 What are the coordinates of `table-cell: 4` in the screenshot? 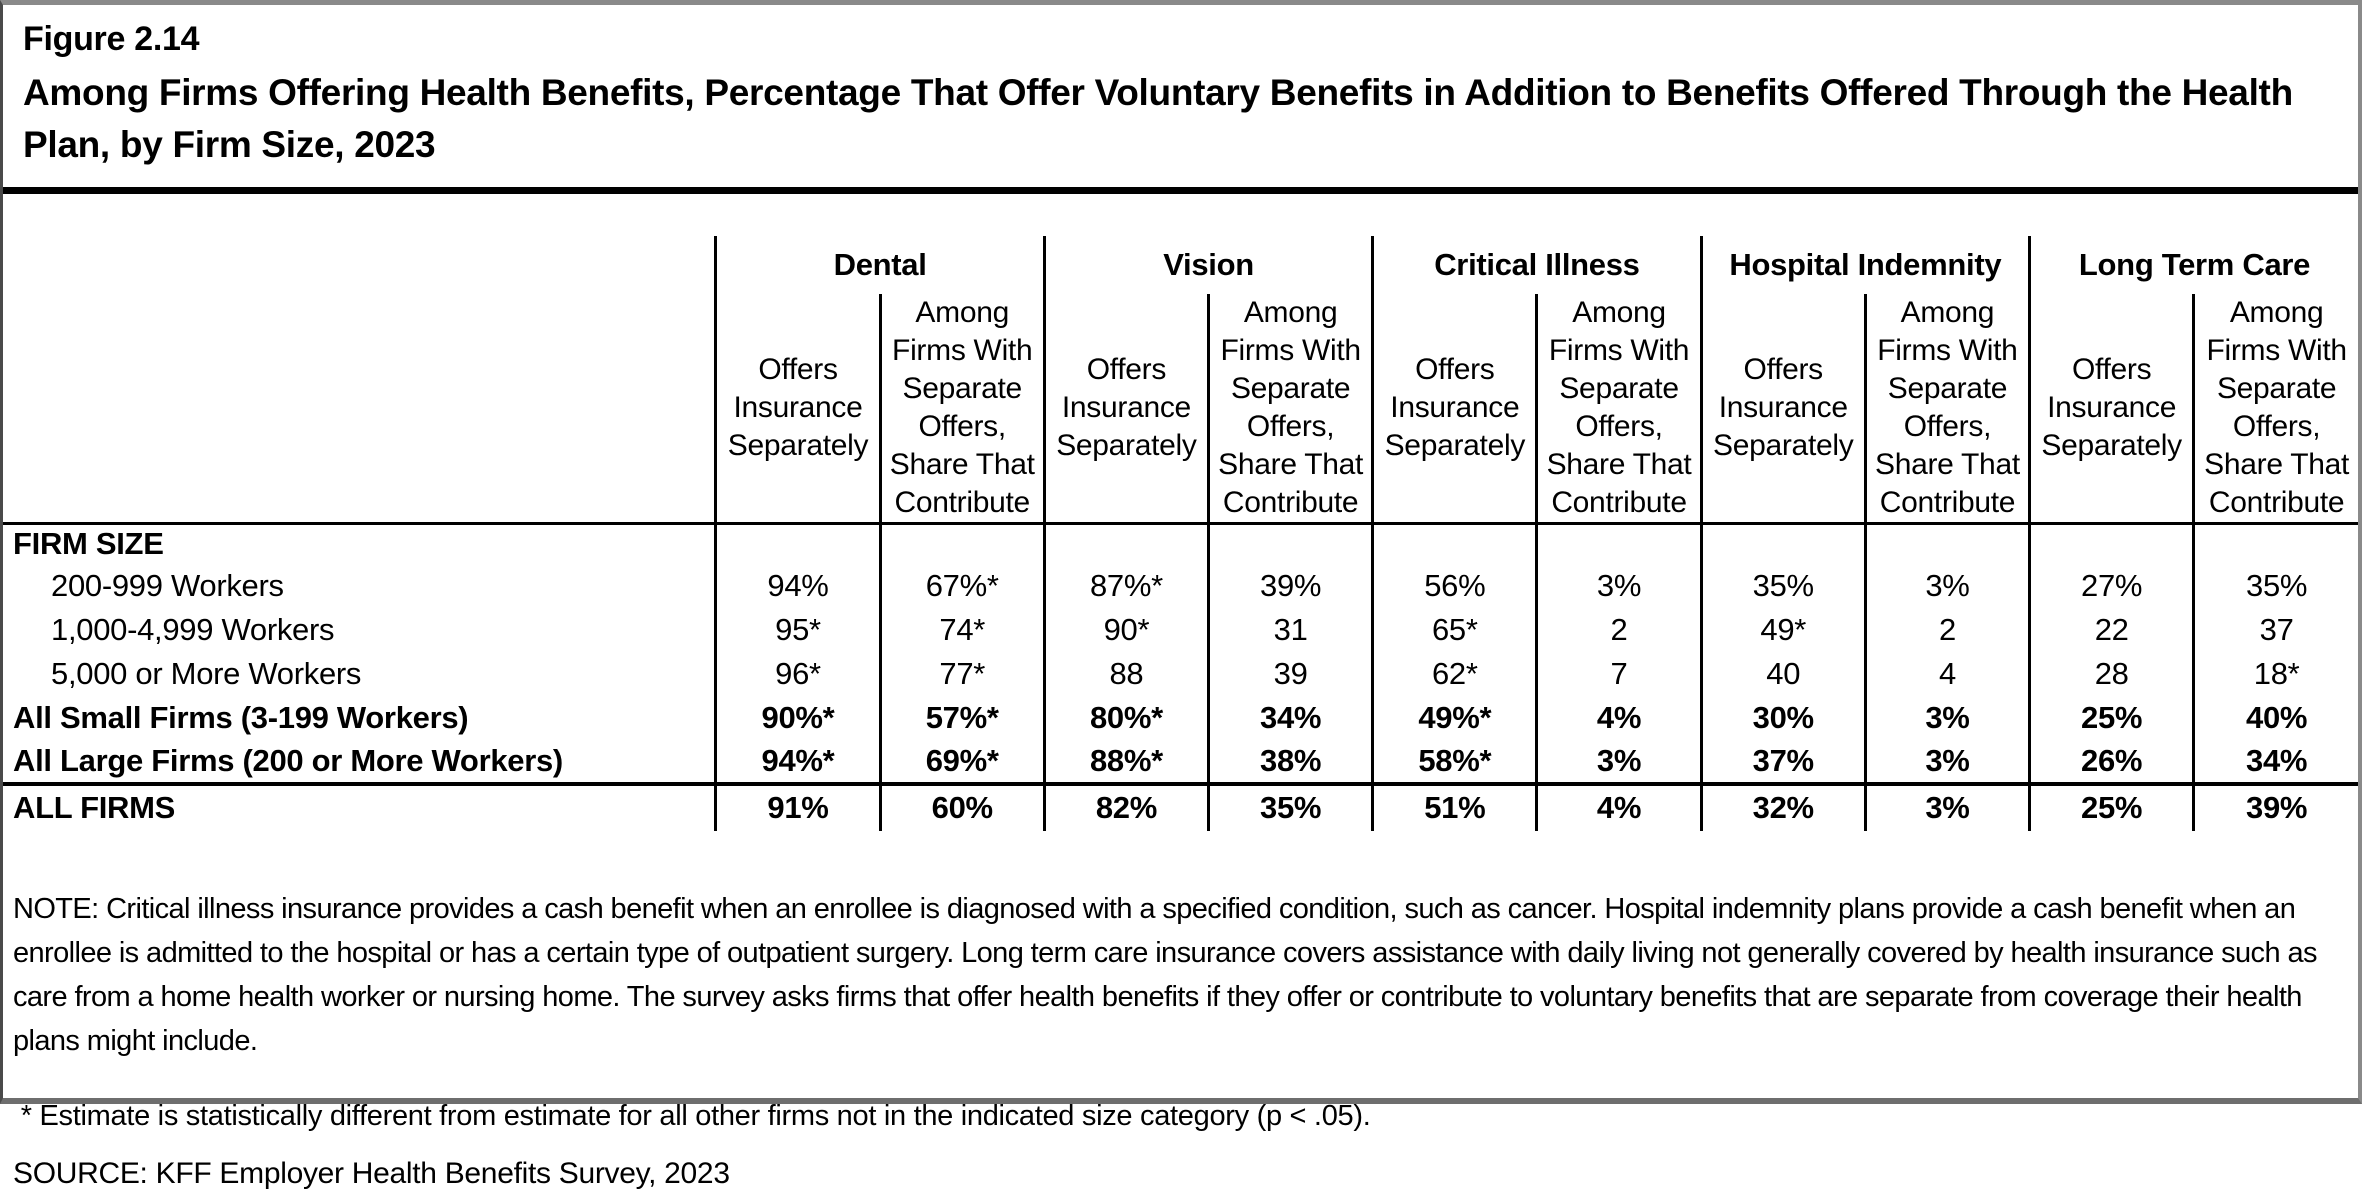 It's located at (1946, 673).